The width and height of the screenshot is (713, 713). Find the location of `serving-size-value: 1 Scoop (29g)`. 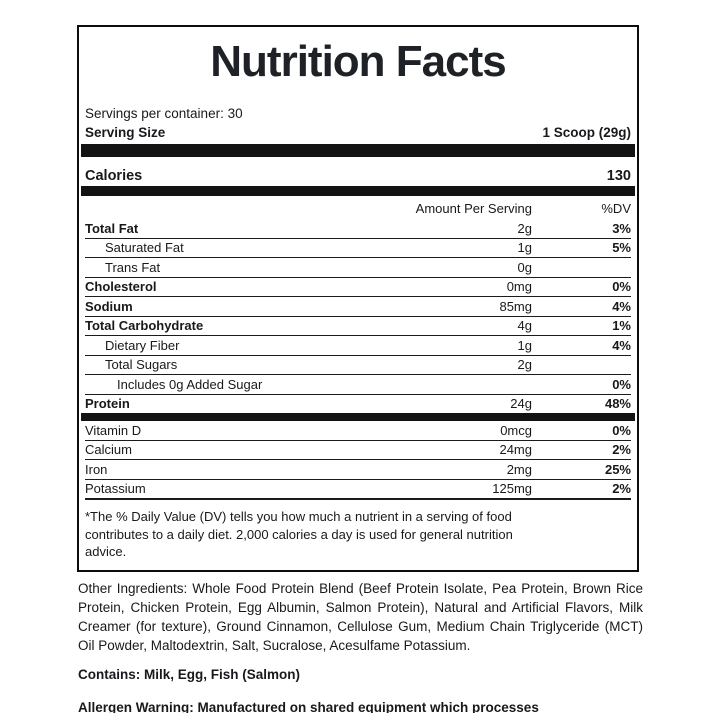

serving-size-value: 1 Scoop (29g) is located at coordinates (586, 133).